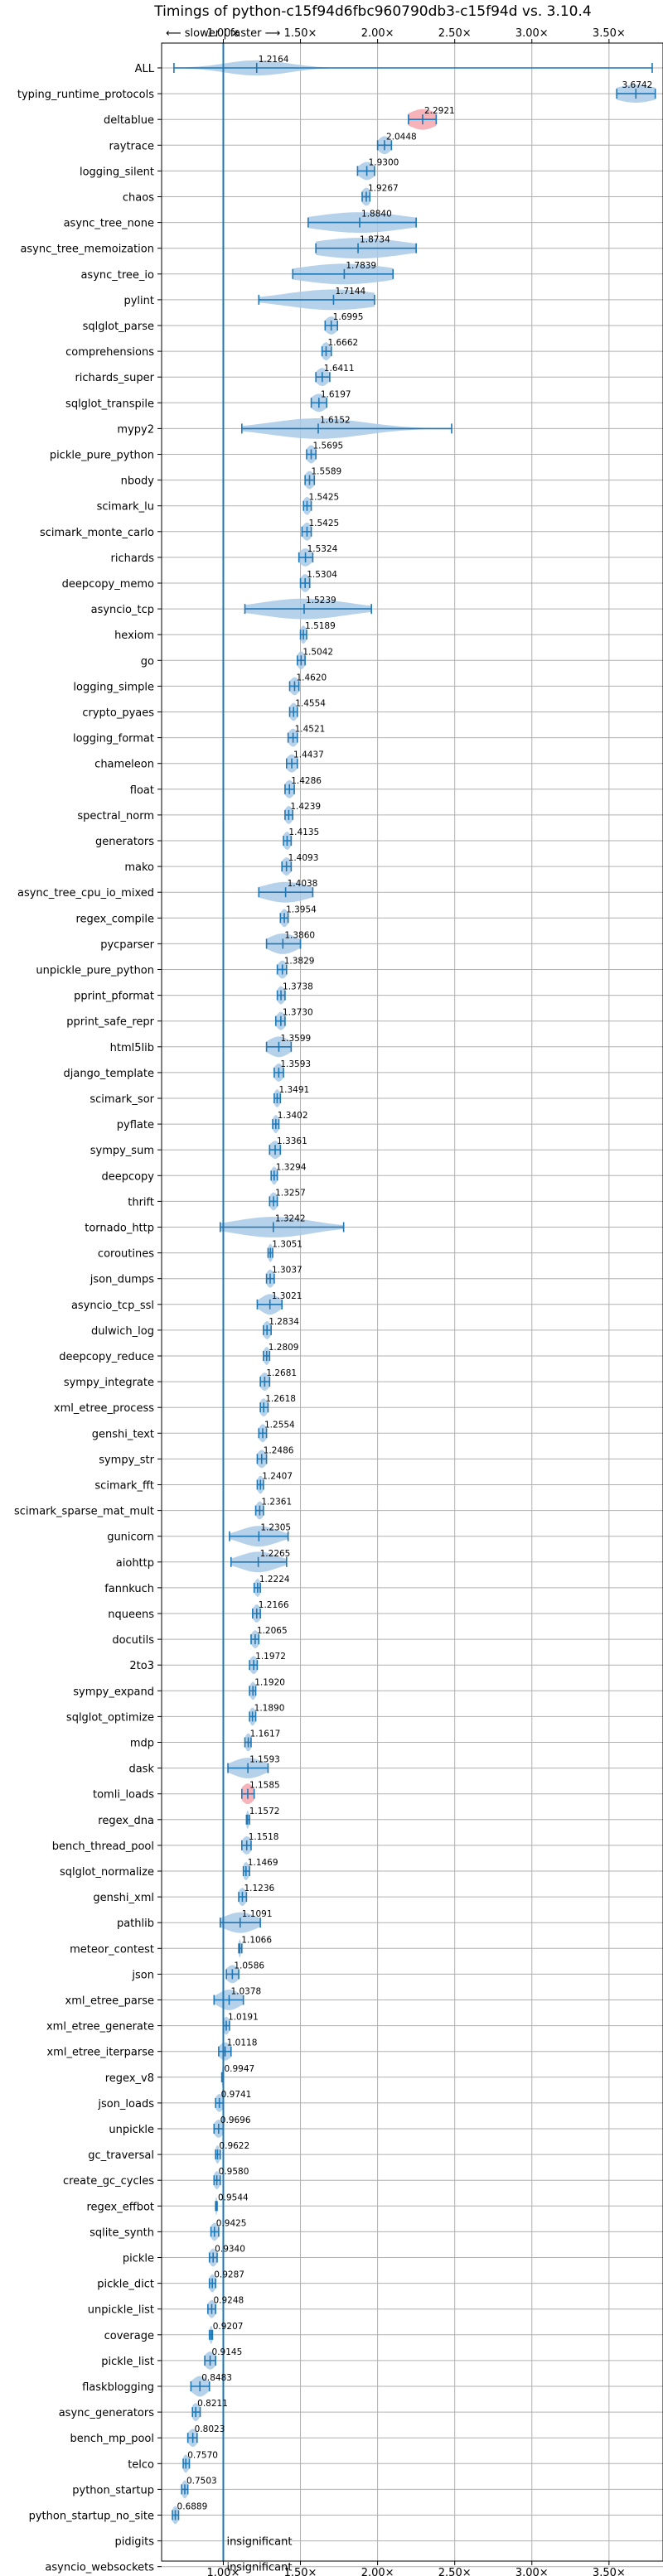  I want to click on benchmark-label: json_dumps, so click(122, 1280).